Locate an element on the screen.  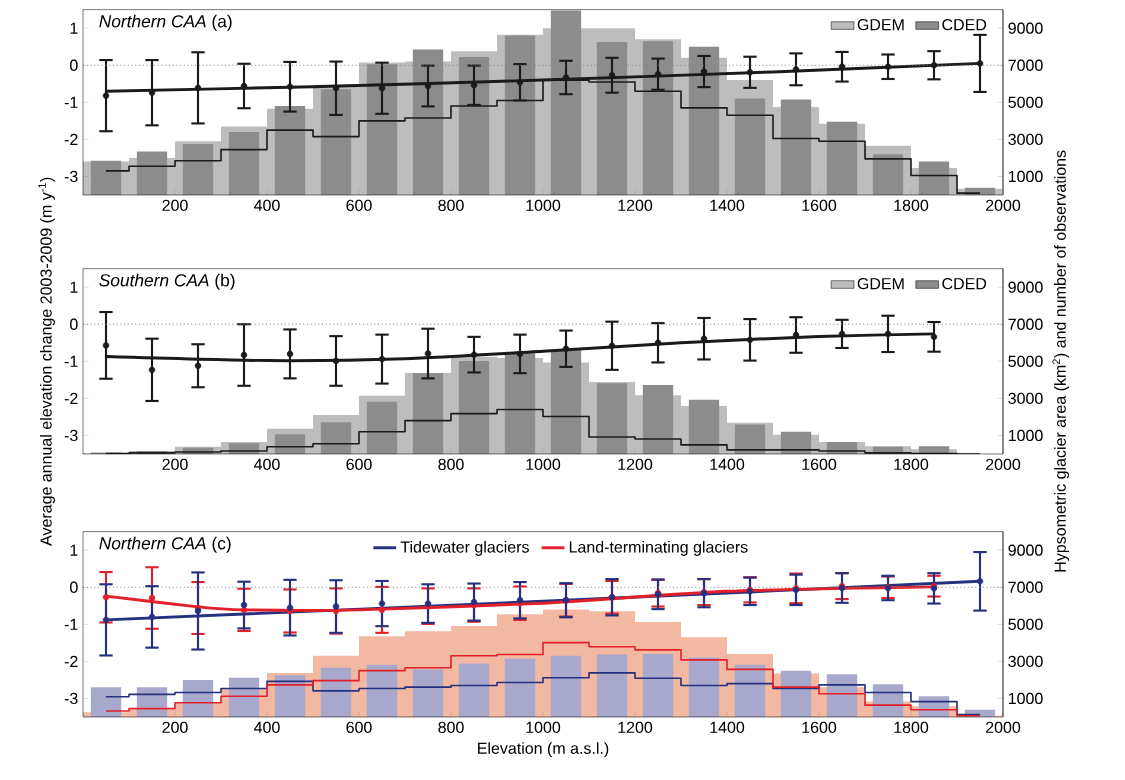
x-axis-title: Elevation (m a.s.l.) is located at coordinates (543, 750).